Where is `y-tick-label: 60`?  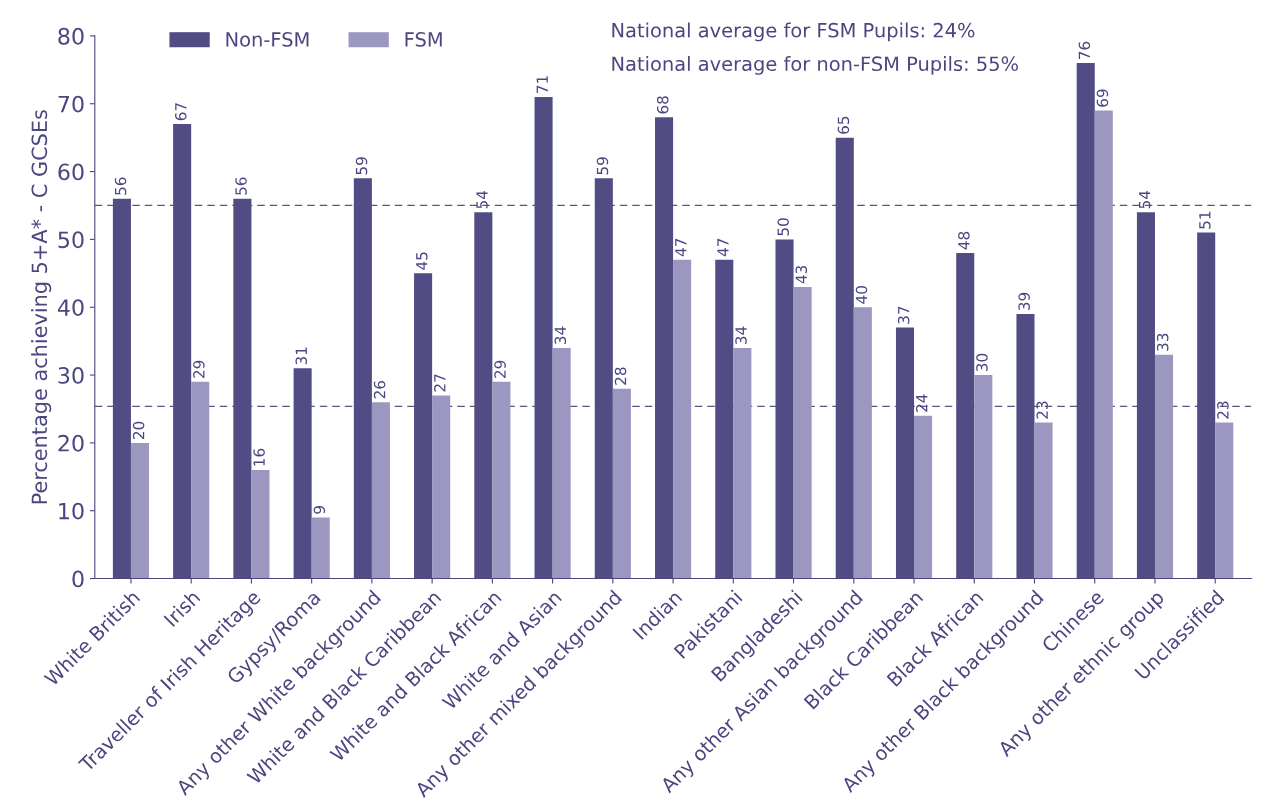
y-tick-label: 60 is located at coordinates (71, 172).